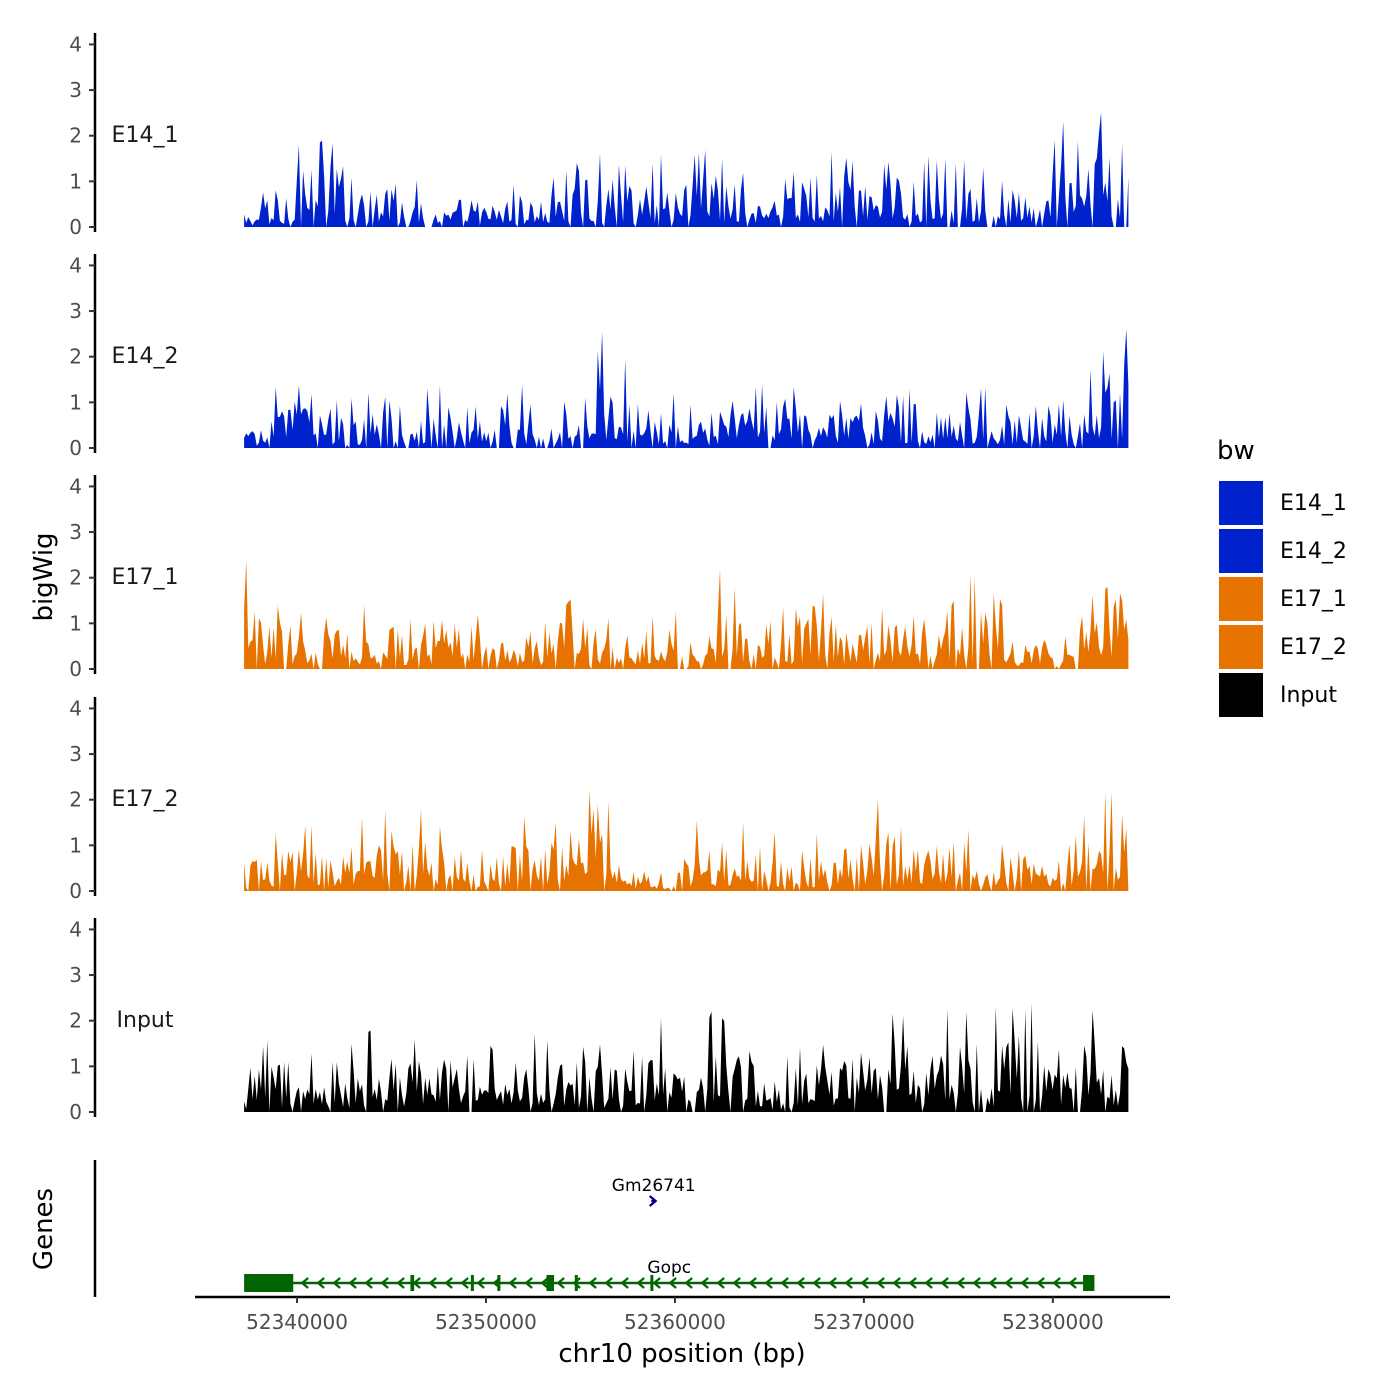 This screenshot has width=1400, height=1400. What do you see at coordinates (681, 1354) in the screenshot?
I see `x-axis-title: chr10 position (bp)` at bounding box center [681, 1354].